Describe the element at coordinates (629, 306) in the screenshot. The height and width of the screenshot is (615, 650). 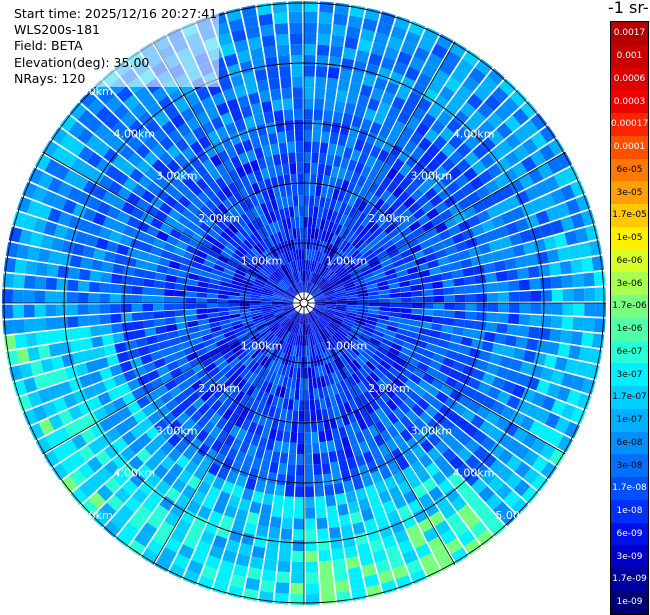
I see `colorbar-label: 1.7e-06` at that location.